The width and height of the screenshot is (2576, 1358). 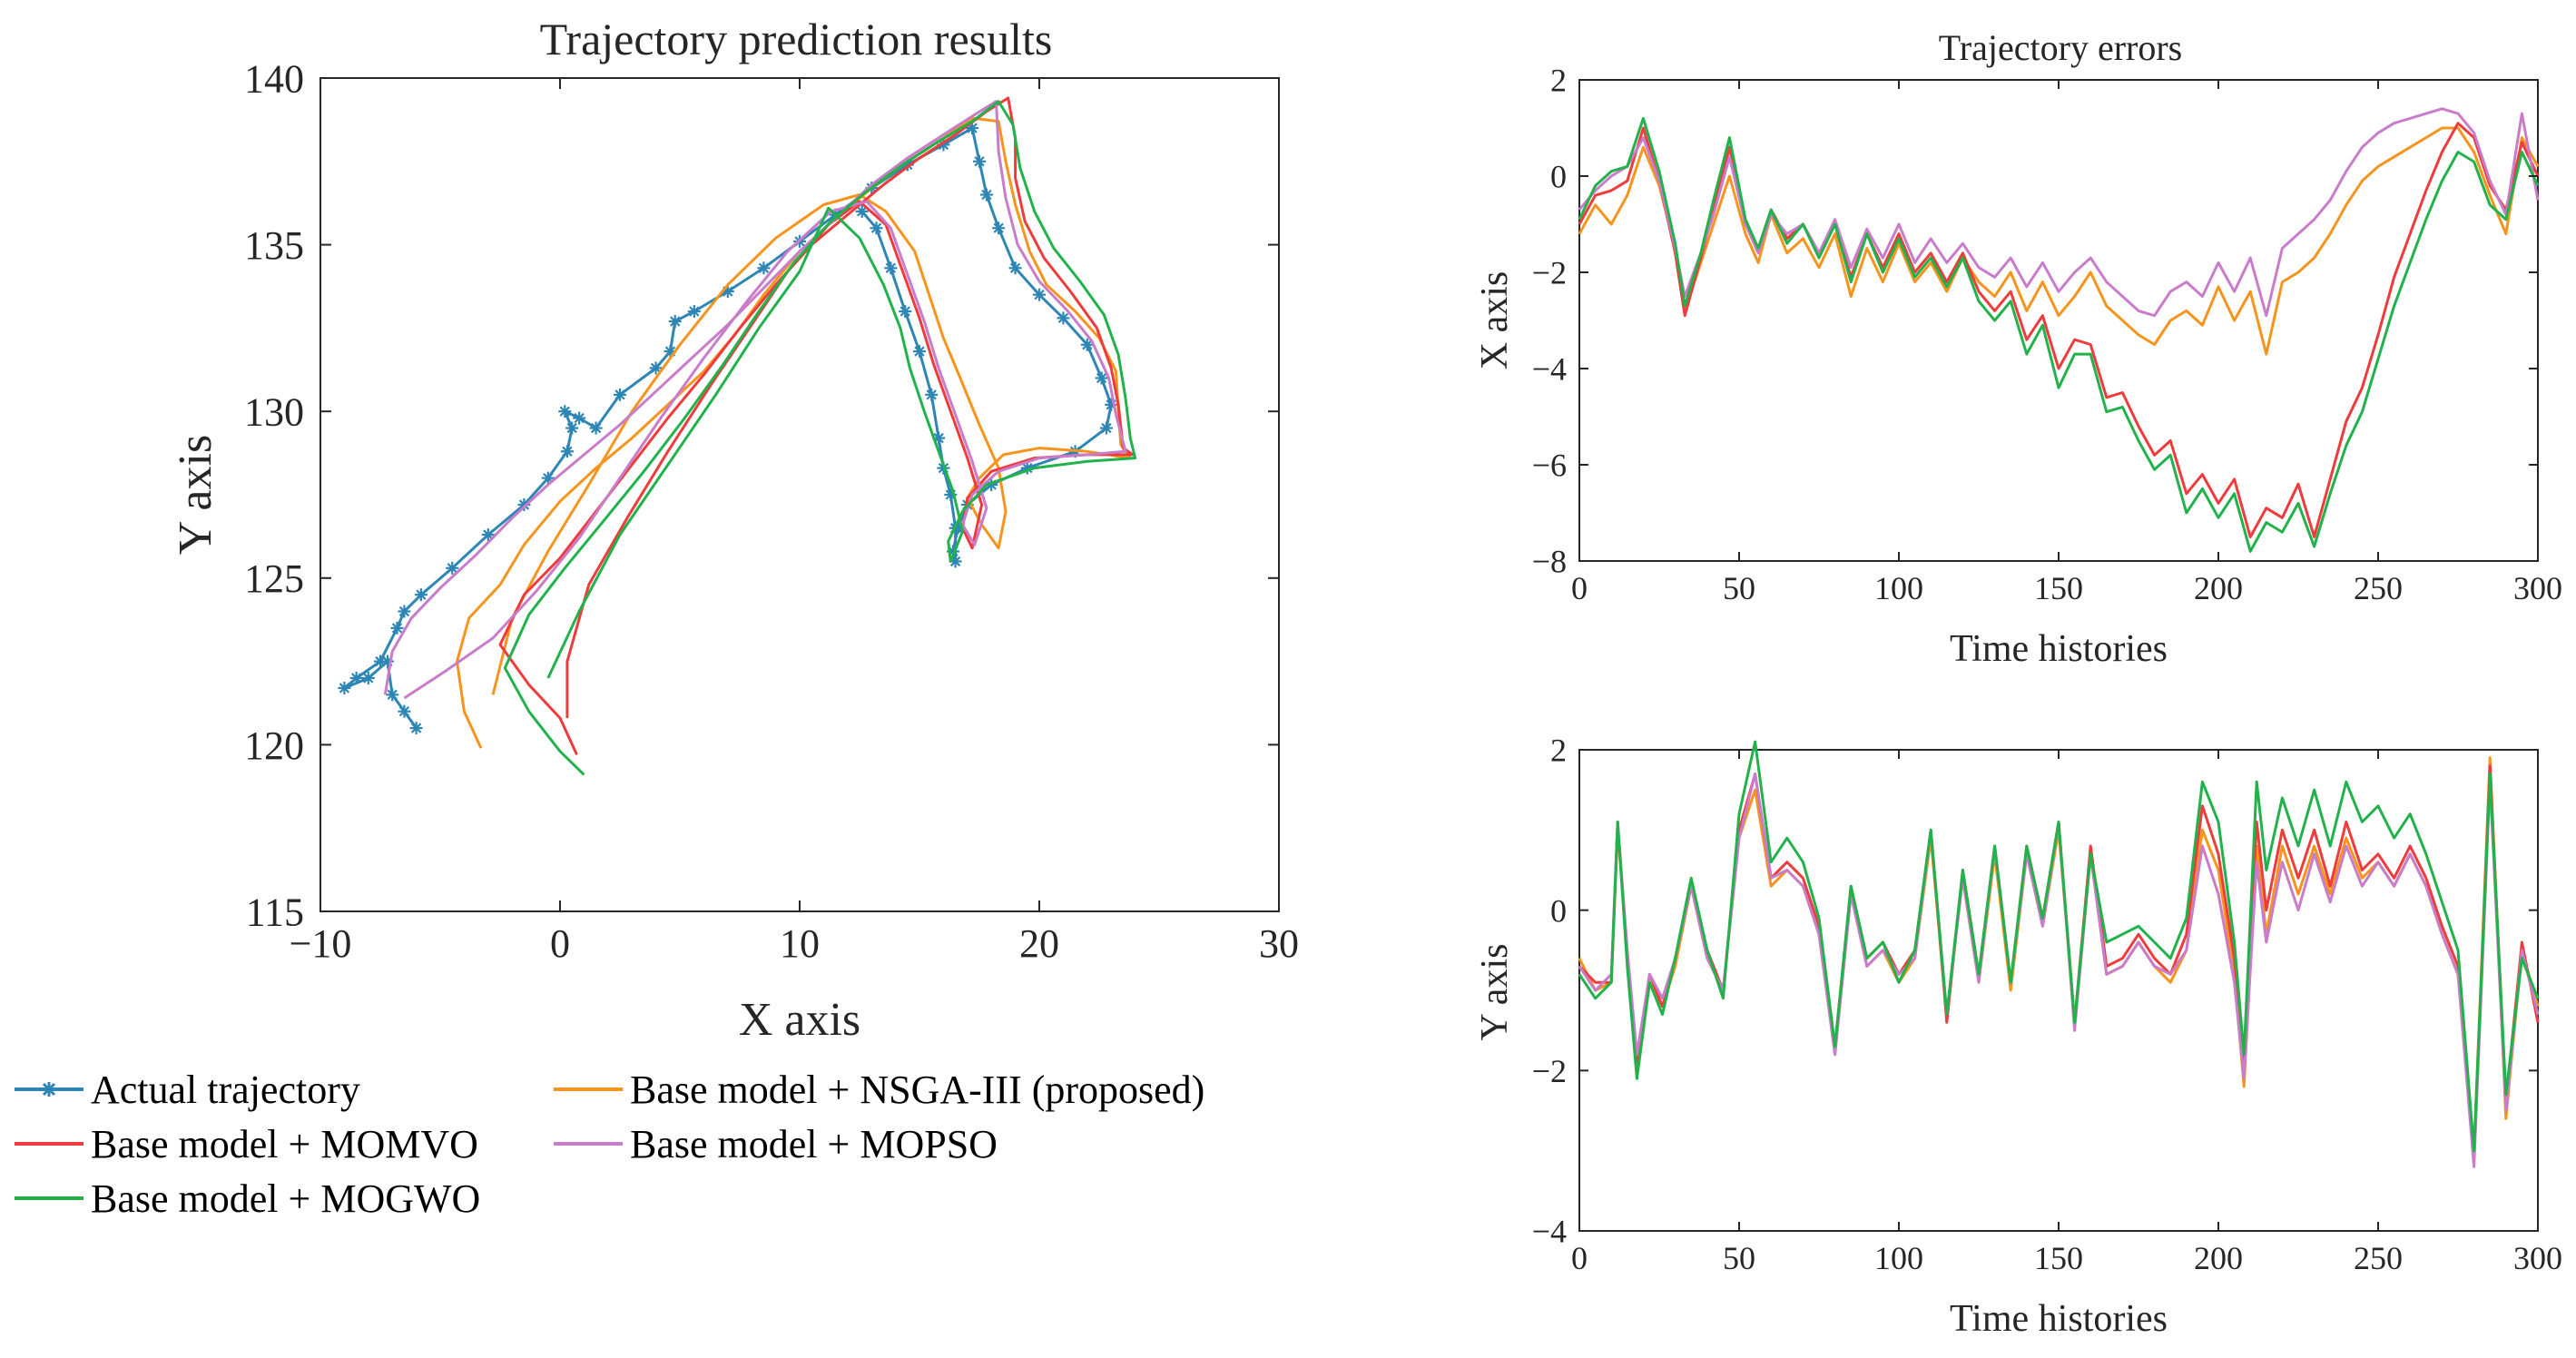 I want to click on xerr-xtick-label-5: 250, so click(x=2378, y=588).